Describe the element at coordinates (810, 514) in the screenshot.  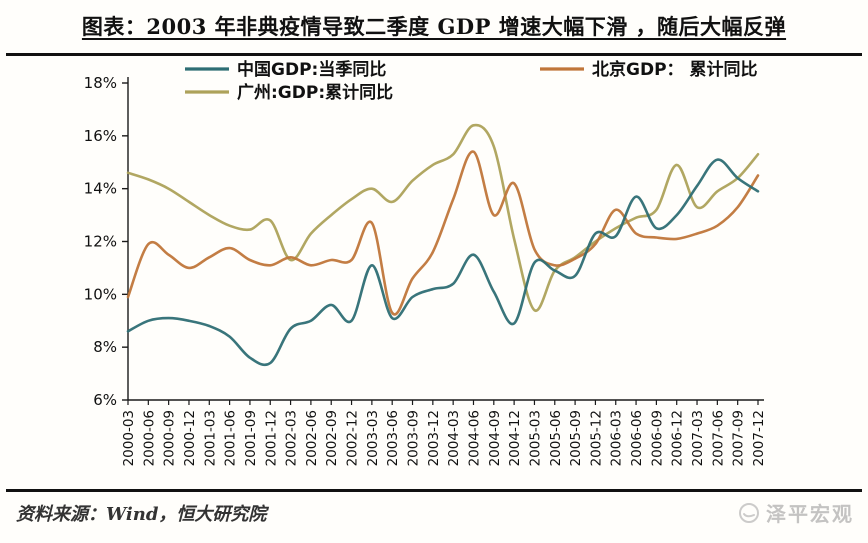
I see `watermark-text: 泽平宏观` at that location.